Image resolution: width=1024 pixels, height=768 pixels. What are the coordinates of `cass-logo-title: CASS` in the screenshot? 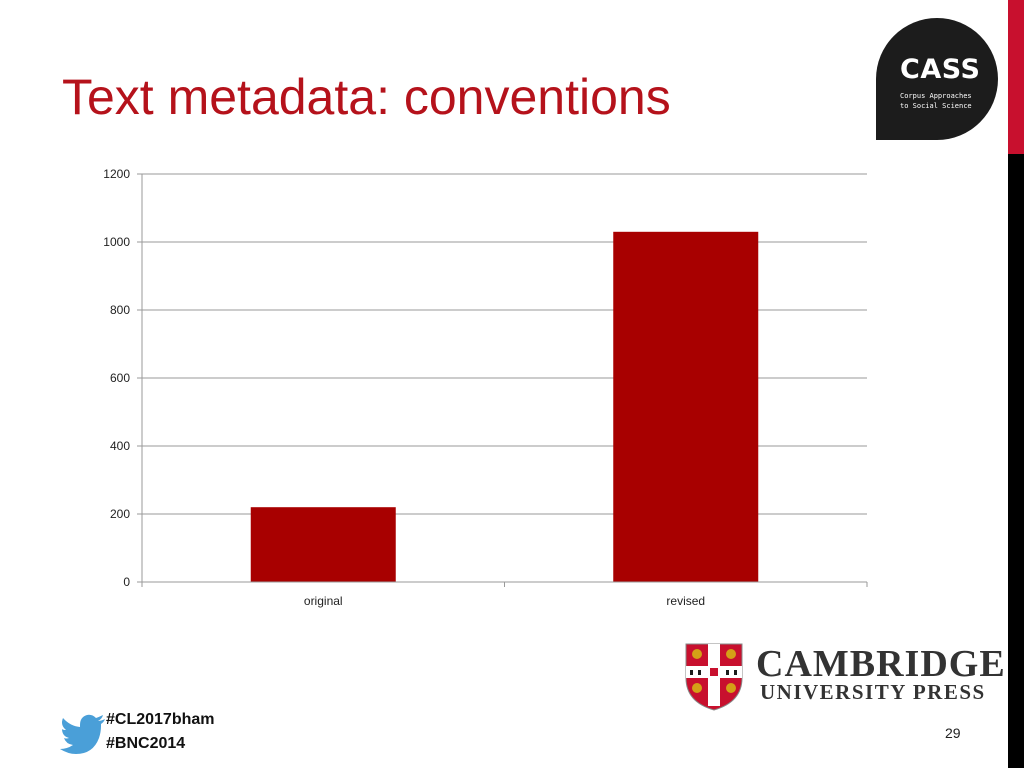 It's located at (940, 69).